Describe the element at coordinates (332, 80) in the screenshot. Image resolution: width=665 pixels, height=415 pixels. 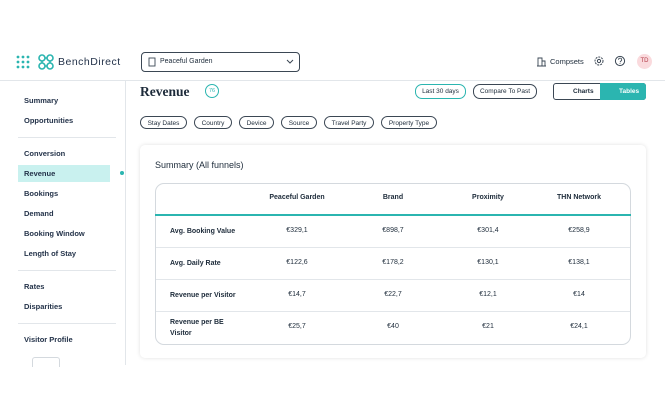
I see `header-divider` at that location.